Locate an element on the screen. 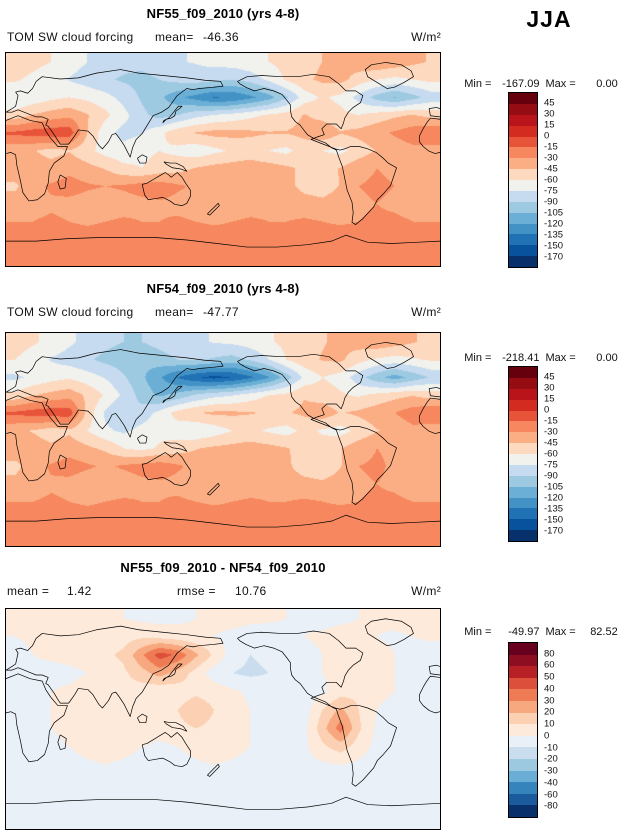 This screenshot has width=644, height=835. mean-value: -47.77 is located at coordinates (221, 312).